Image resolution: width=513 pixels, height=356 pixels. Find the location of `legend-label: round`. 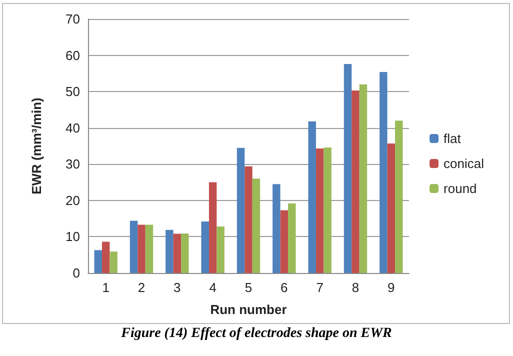

legend-label: round is located at coordinates (460, 188).